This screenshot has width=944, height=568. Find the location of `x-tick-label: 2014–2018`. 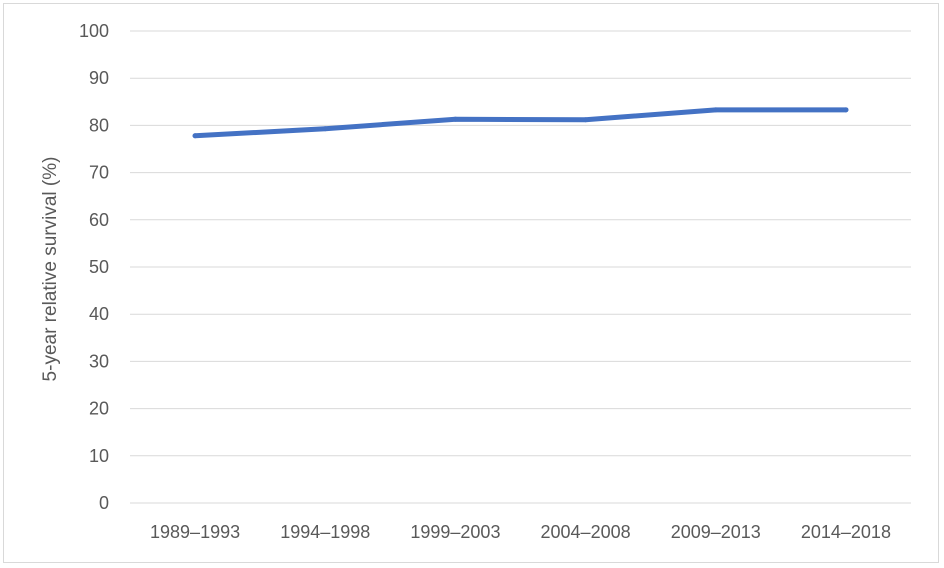

x-tick-label: 2014–2018 is located at coordinates (846, 532).